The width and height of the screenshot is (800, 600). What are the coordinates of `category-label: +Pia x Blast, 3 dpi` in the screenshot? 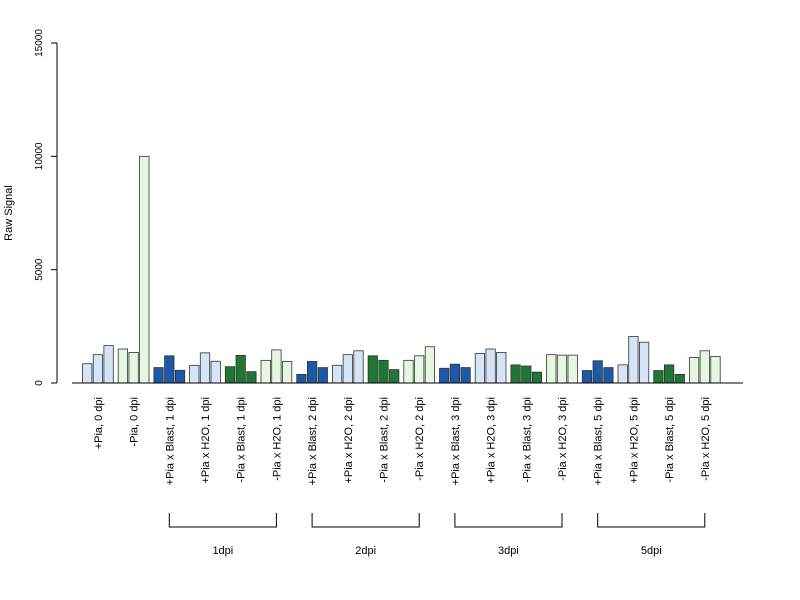 It's located at (456, 441).